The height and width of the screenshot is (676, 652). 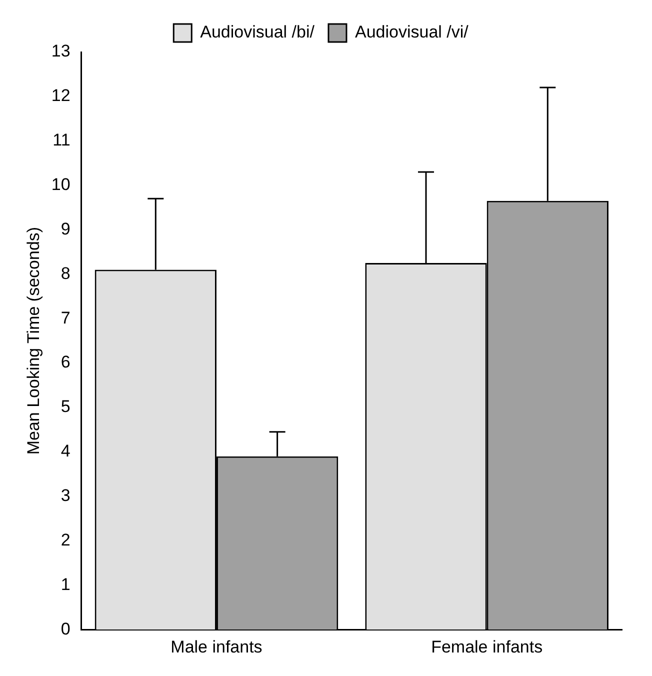 I want to click on y-tick-label: 3, so click(x=65, y=495).